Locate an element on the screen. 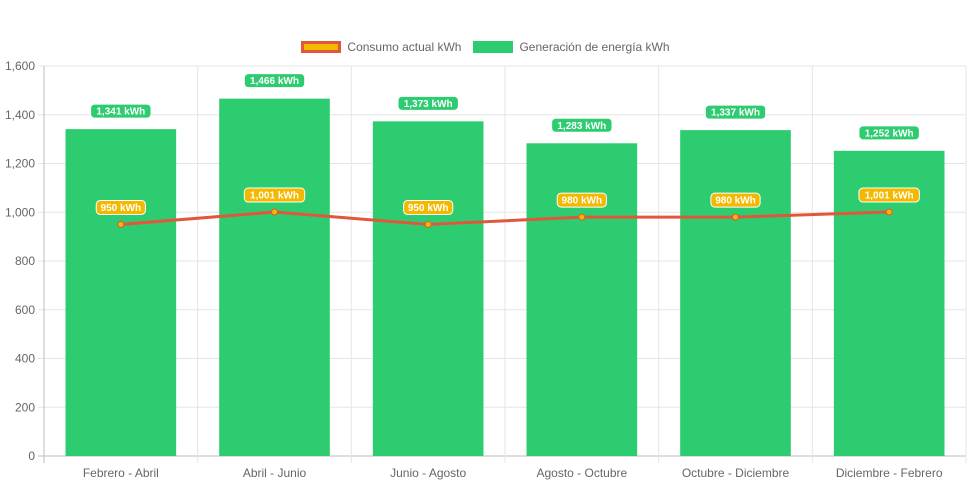 The image size is (971, 485). x-tick-label: Junio - Agosto is located at coordinates (428, 473).